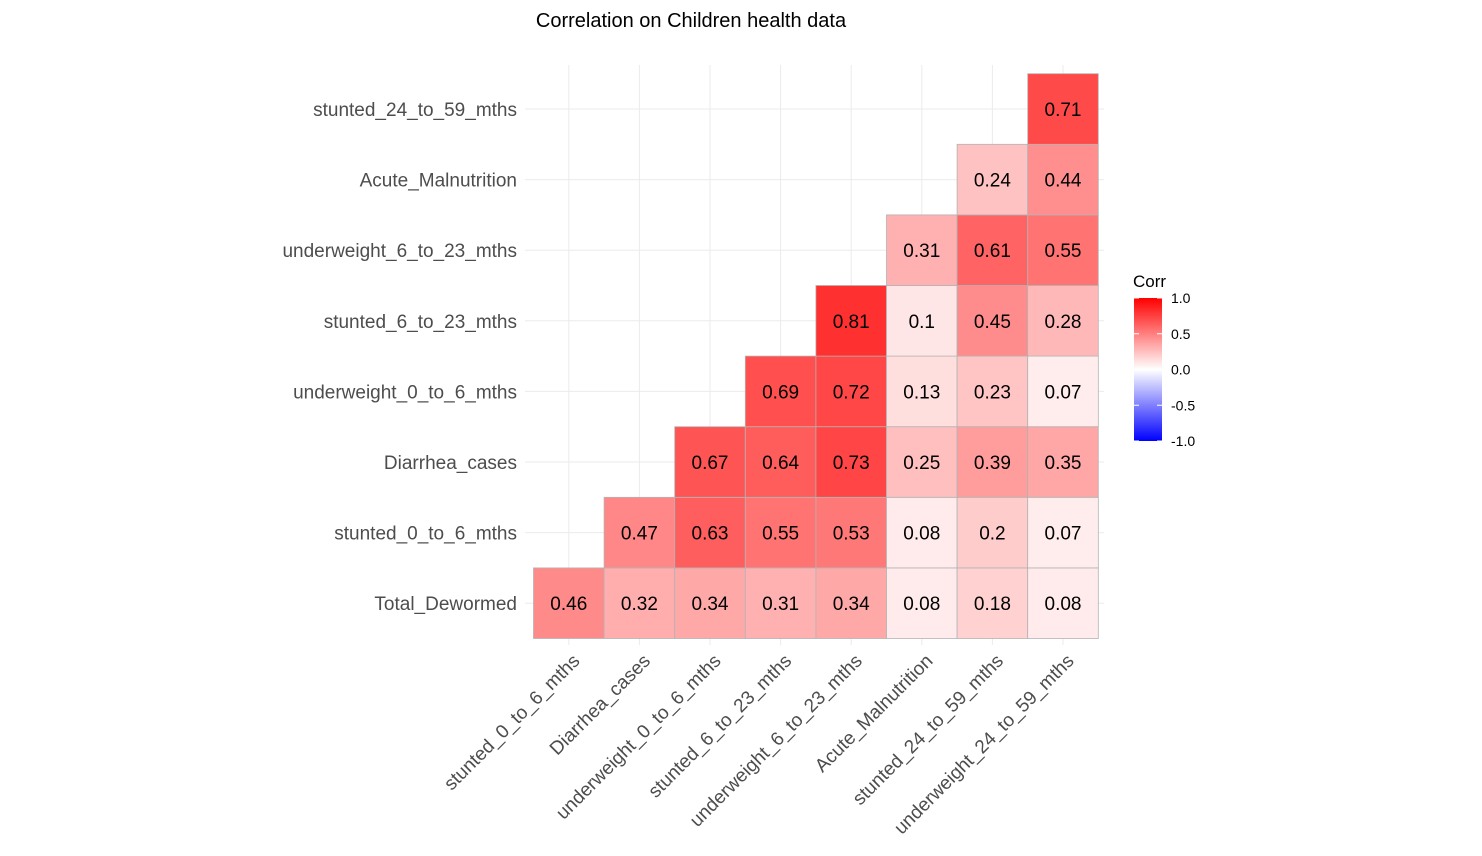 This screenshot has width=1482, height=856. Describe the element at coordinates (992, 322) in the screenshot. I see `cell-value-label: 0.45` at that location.